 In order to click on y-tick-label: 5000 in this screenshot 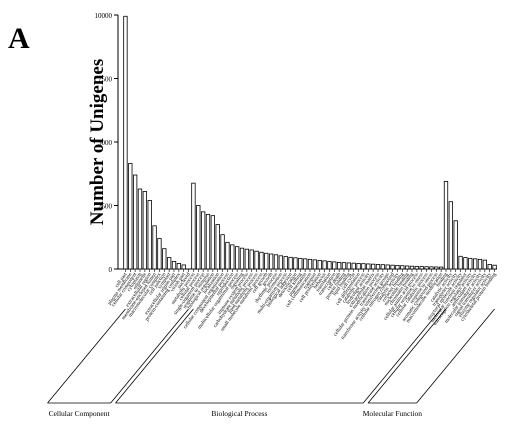, I will do `click(105, 143)`.